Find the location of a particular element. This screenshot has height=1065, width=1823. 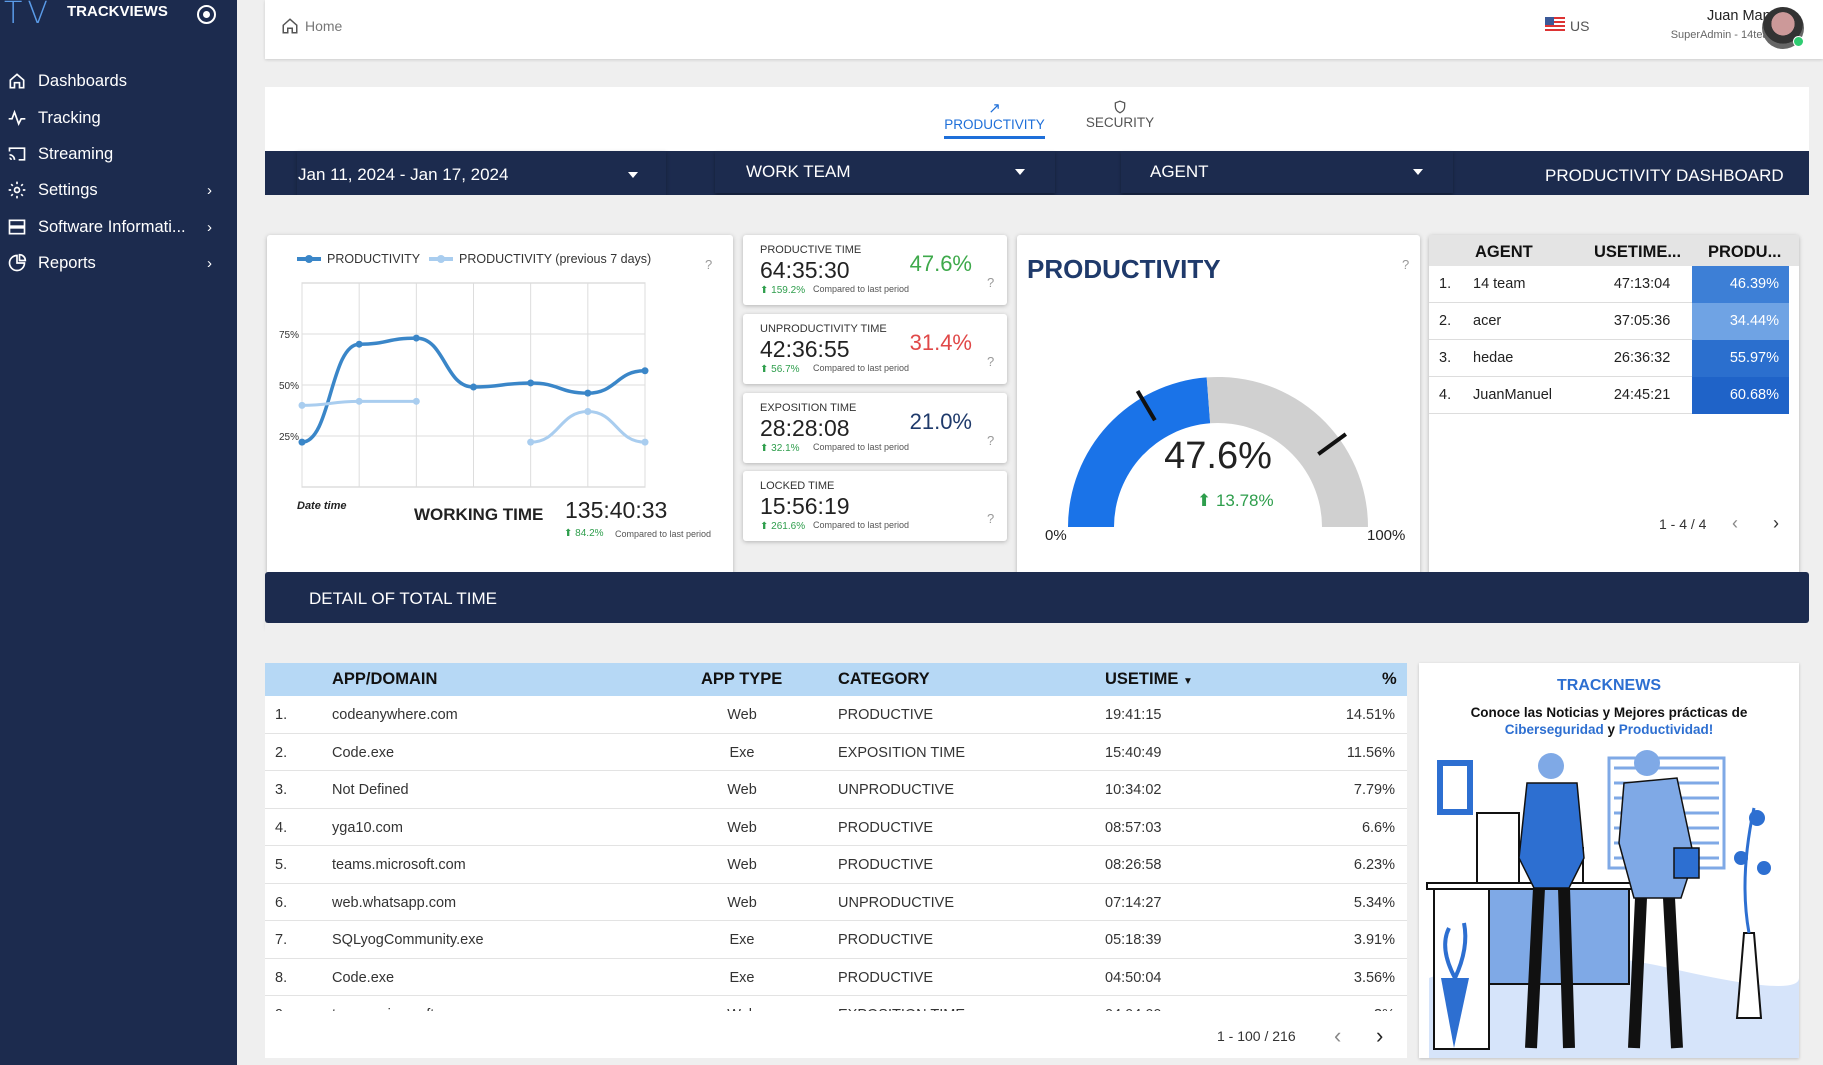

gauge-track-arc is located at coordinates (1287, 452).